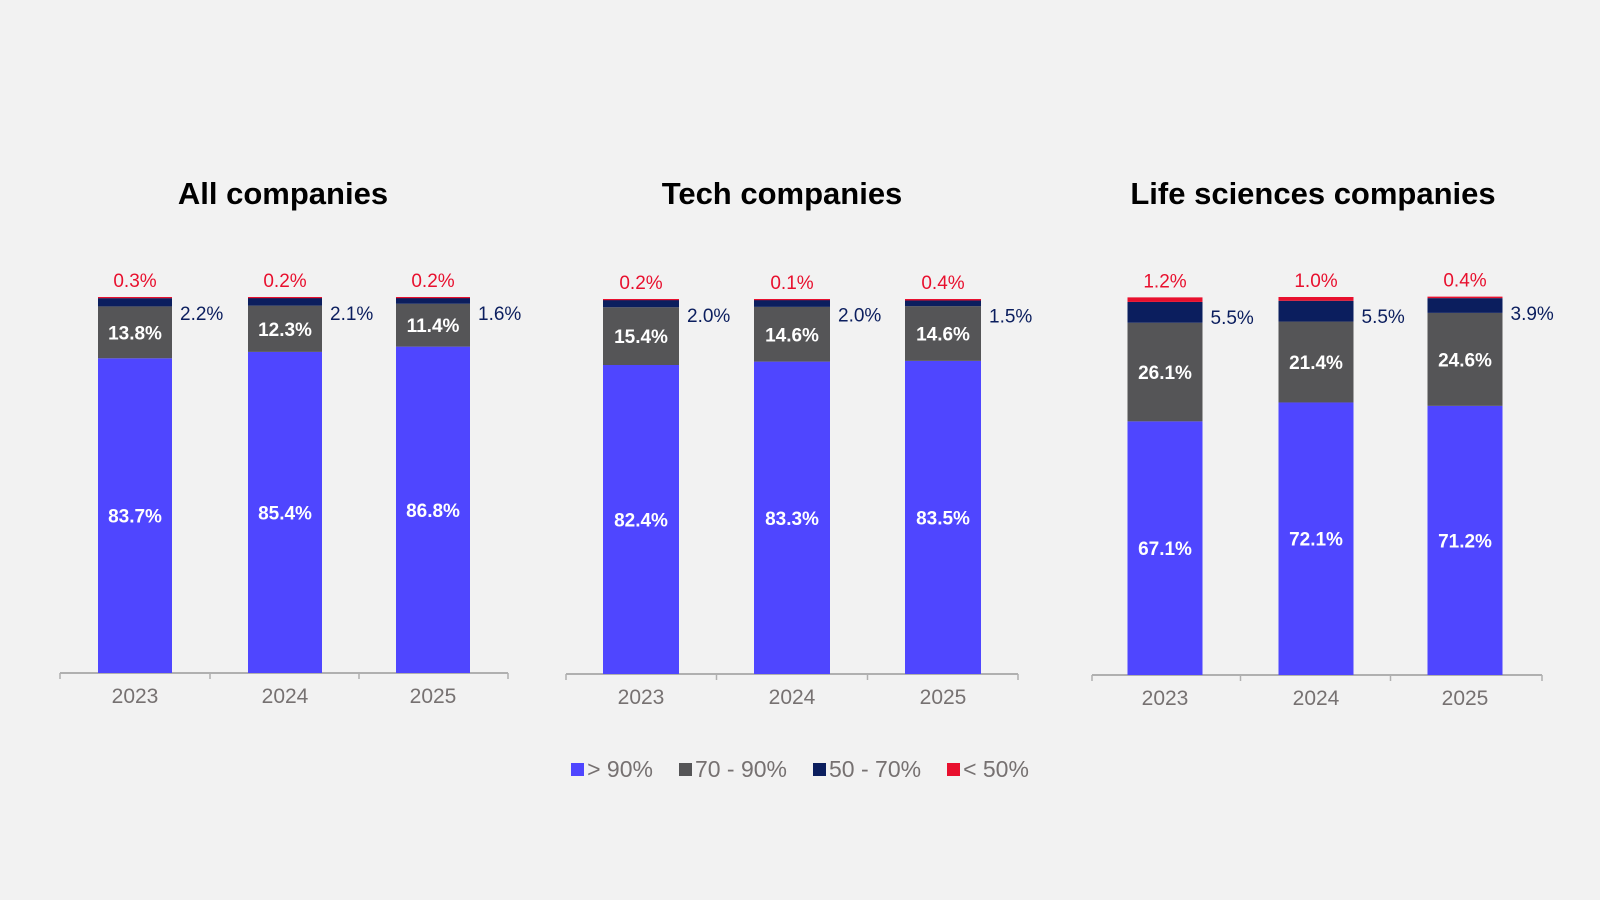  What do you see at coordinates (641, 697) in the screenshot?
I see `tech-companies-x-tick-label-2023: 2023` at bounding box center [641, 697].